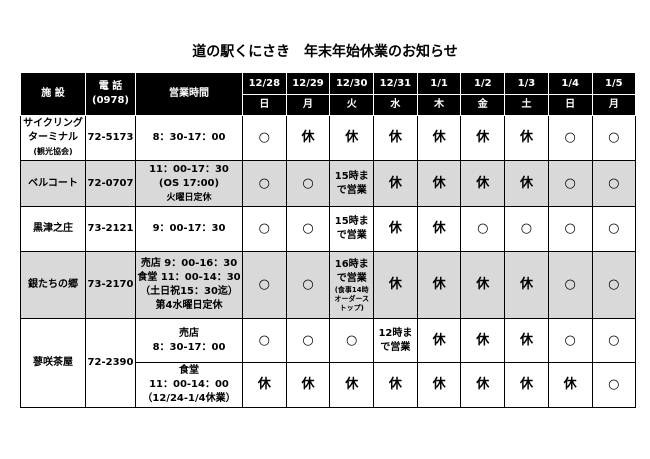 Image resolution: width=650 pixels, height=459 pixels. Describe the element at coordinates (264, 83) in the screenshot. I see `header-date: 12/28` at that location.